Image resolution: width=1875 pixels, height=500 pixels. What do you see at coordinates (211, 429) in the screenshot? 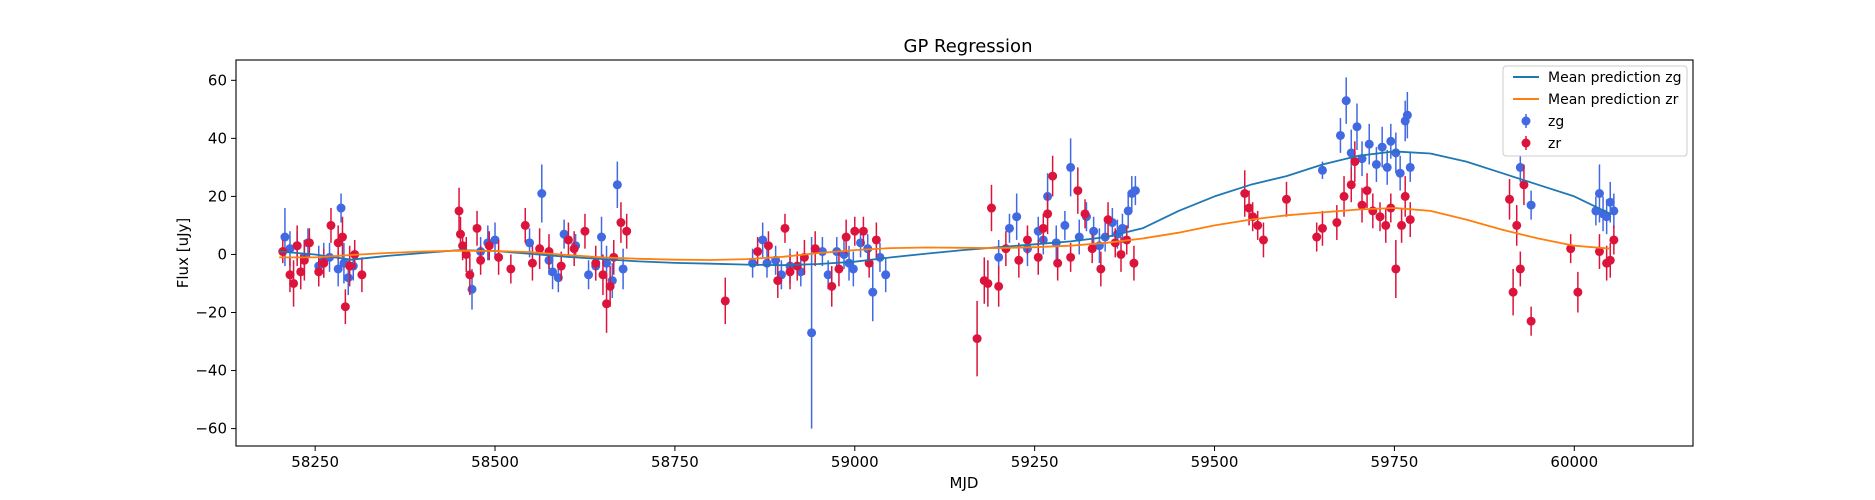
I see `y-tick-label: −60` at bounding box center [211, 429].